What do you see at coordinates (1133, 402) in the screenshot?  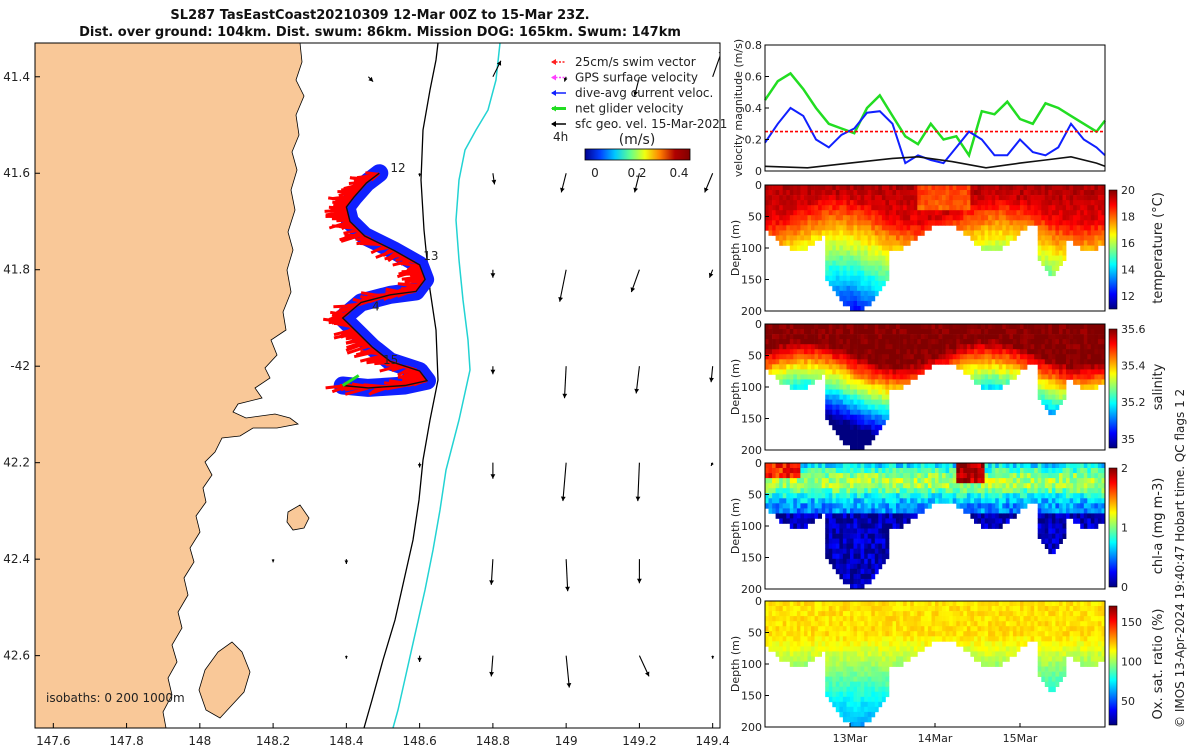 I see `heatmap-colorbar-tick: 35.2` at bounding box center [1133, 402].